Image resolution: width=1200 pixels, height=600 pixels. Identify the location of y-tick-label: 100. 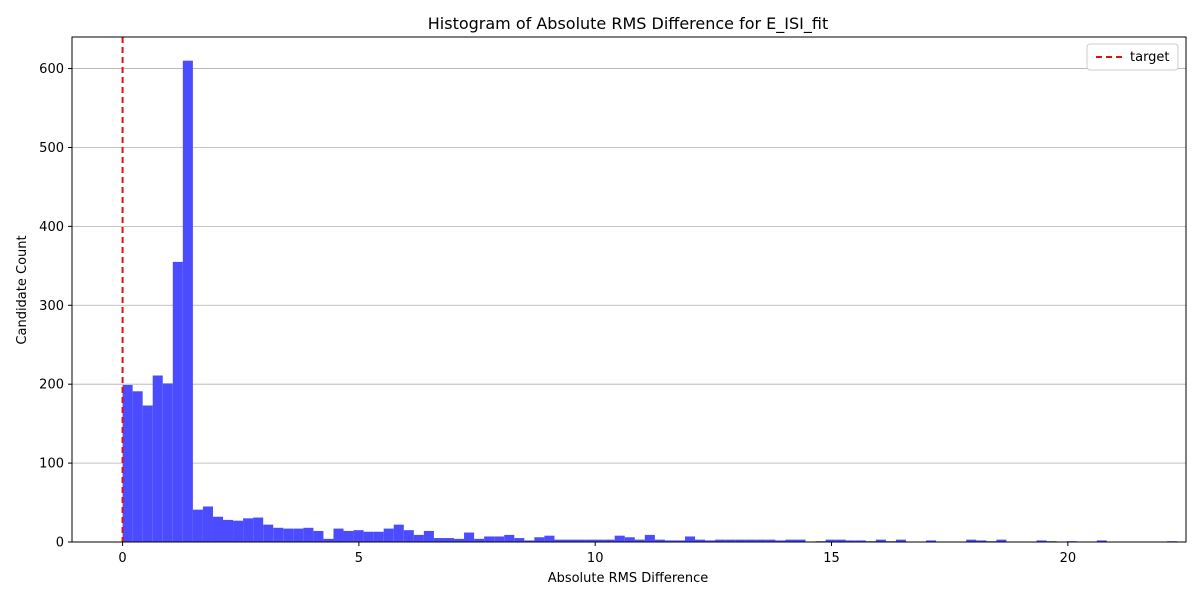
(51, 464).